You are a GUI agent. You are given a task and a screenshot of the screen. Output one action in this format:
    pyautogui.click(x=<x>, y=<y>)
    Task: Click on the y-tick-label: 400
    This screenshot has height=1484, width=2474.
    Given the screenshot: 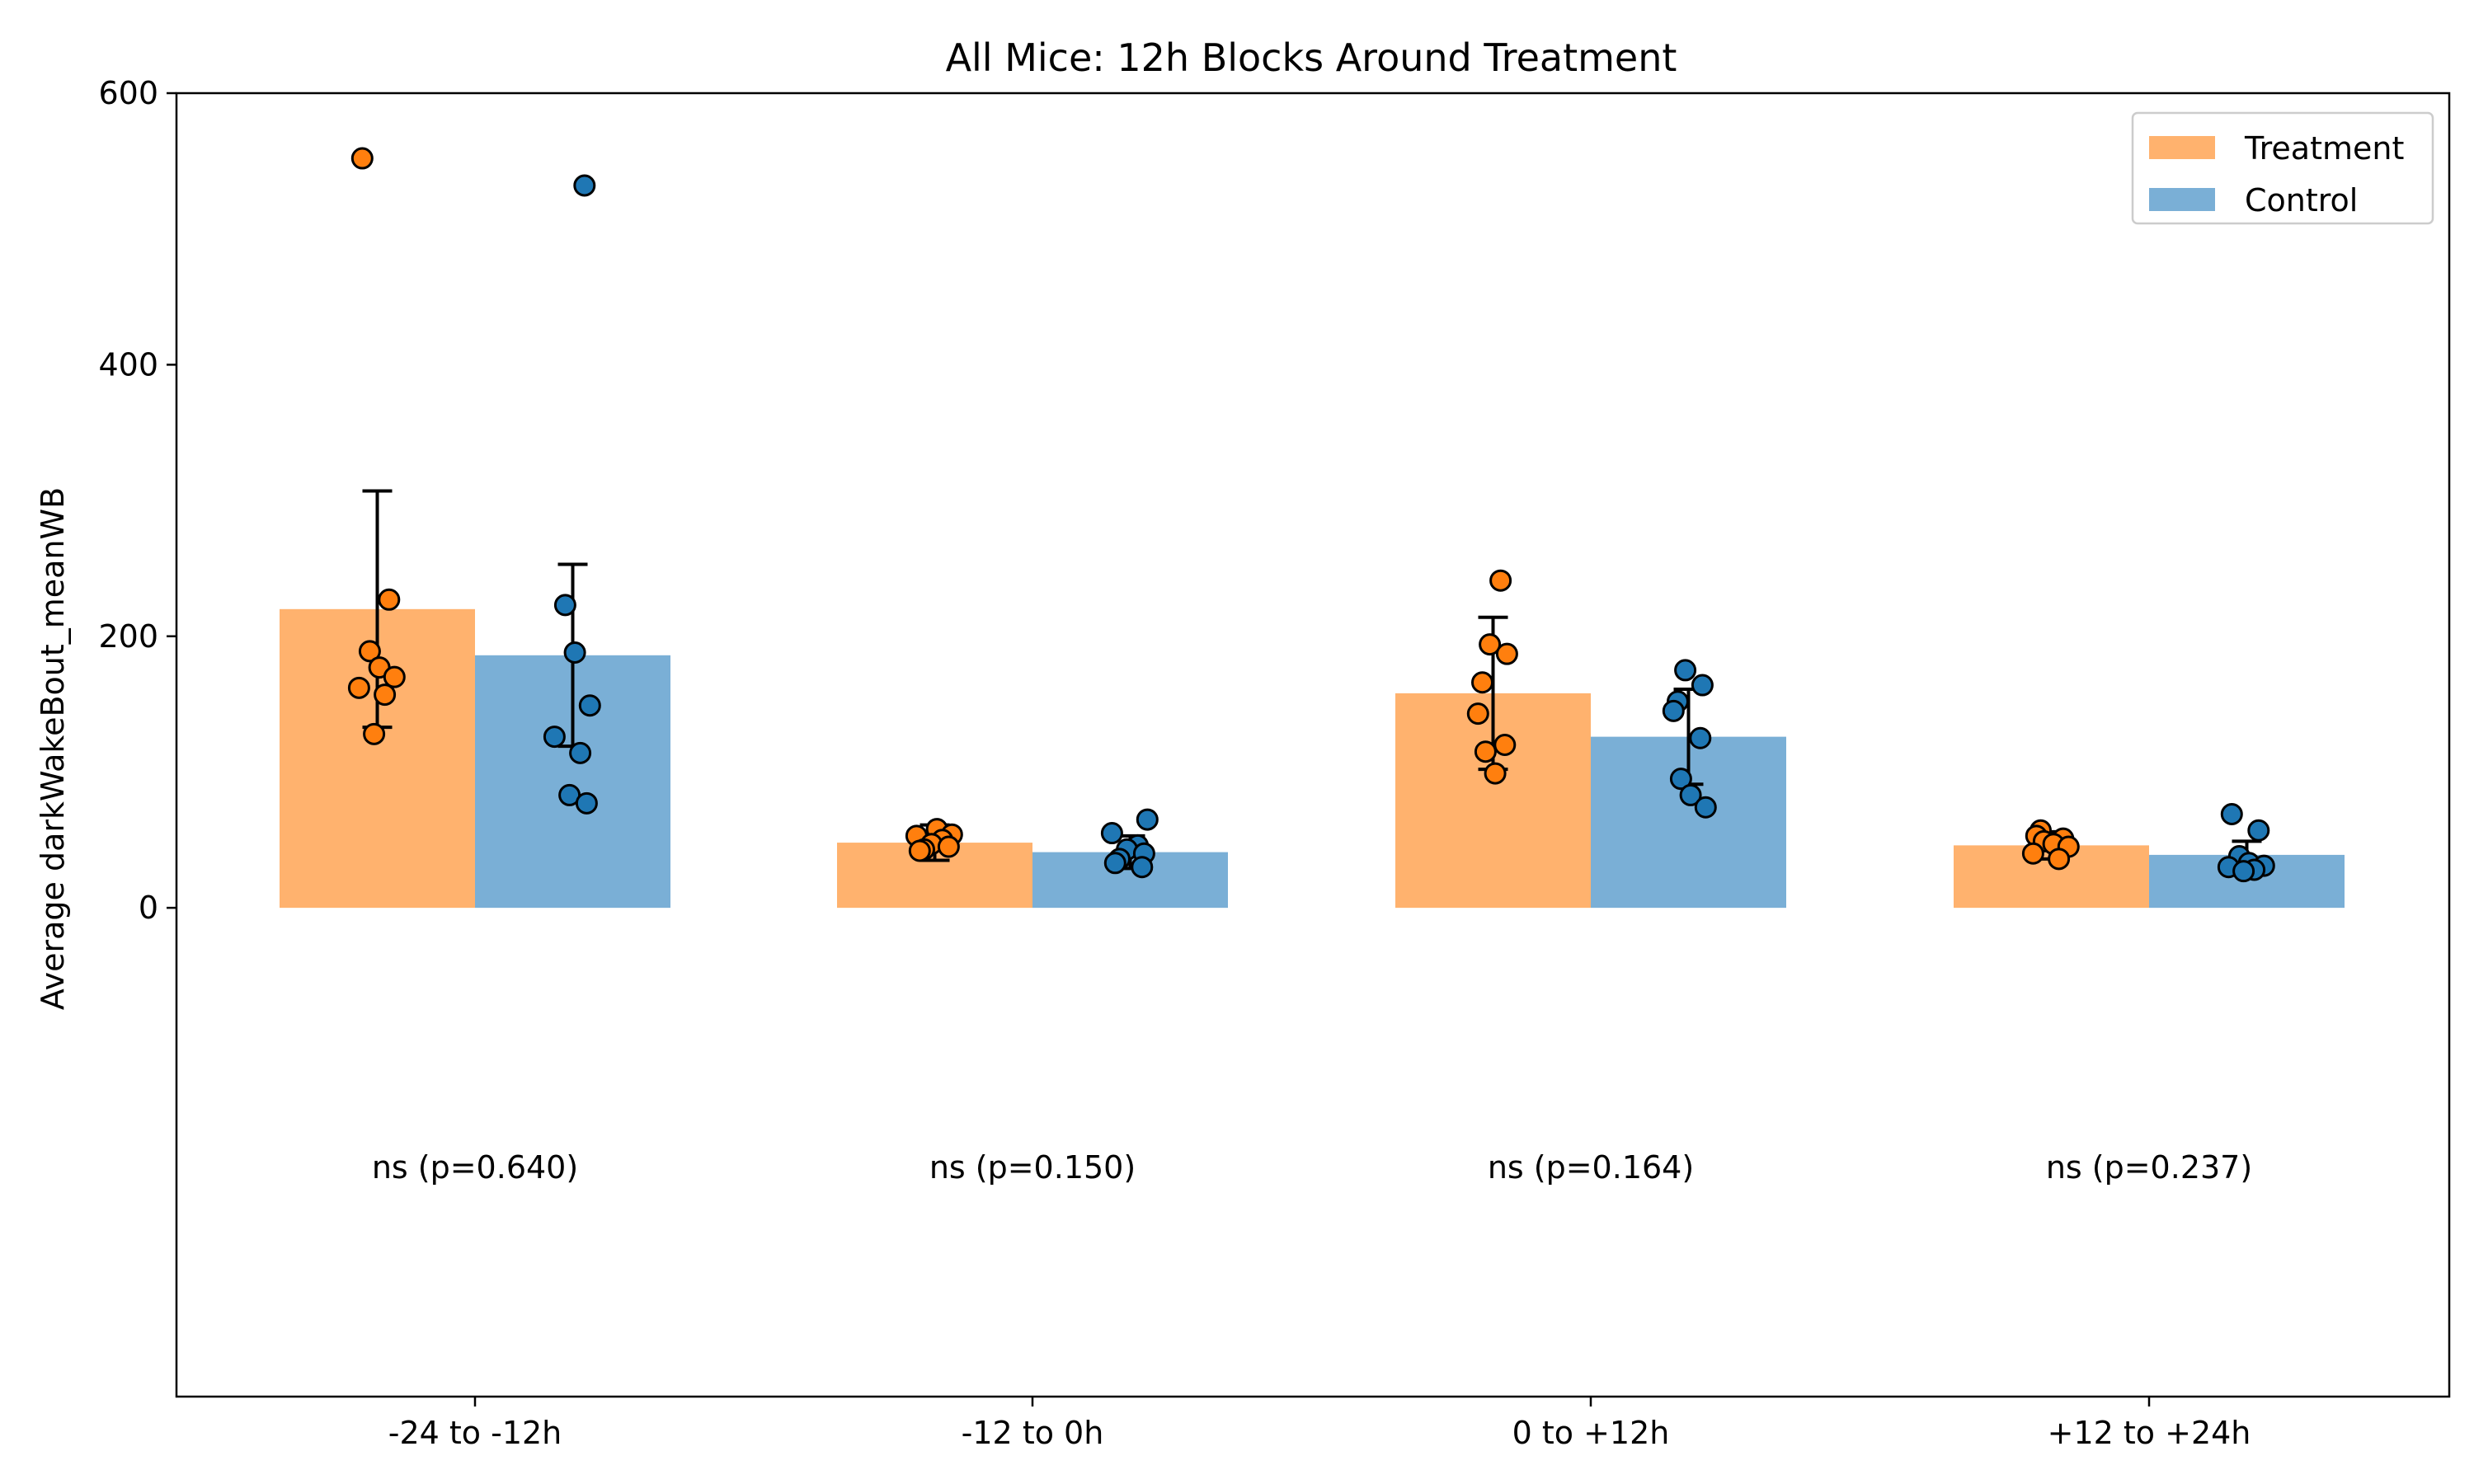 What is the action you would take?
    pyautogui.click(x=128, y=364)
    